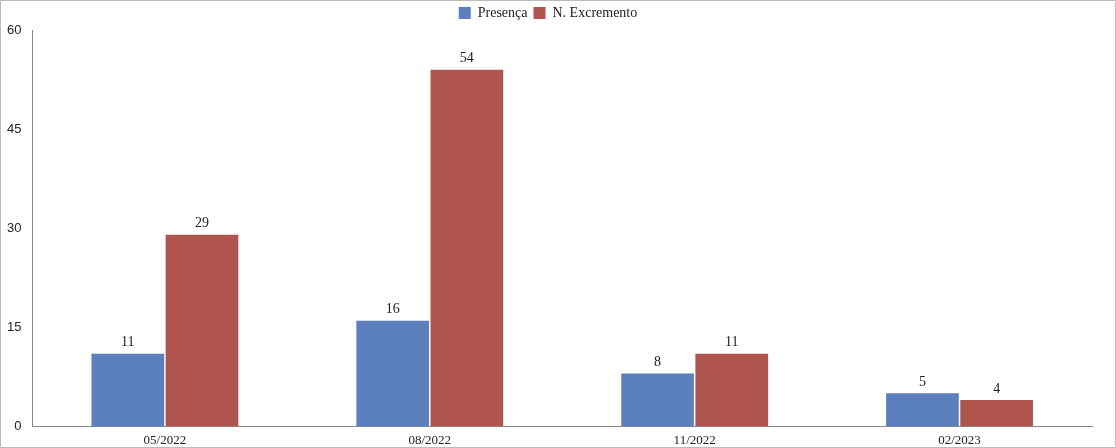 Image resolution: width=1116 pixels, height=448 pixels. What do you see at coordinates (922, 382) in the screenshot?
I see `data-label: 5` at bounding box center [922, 382].